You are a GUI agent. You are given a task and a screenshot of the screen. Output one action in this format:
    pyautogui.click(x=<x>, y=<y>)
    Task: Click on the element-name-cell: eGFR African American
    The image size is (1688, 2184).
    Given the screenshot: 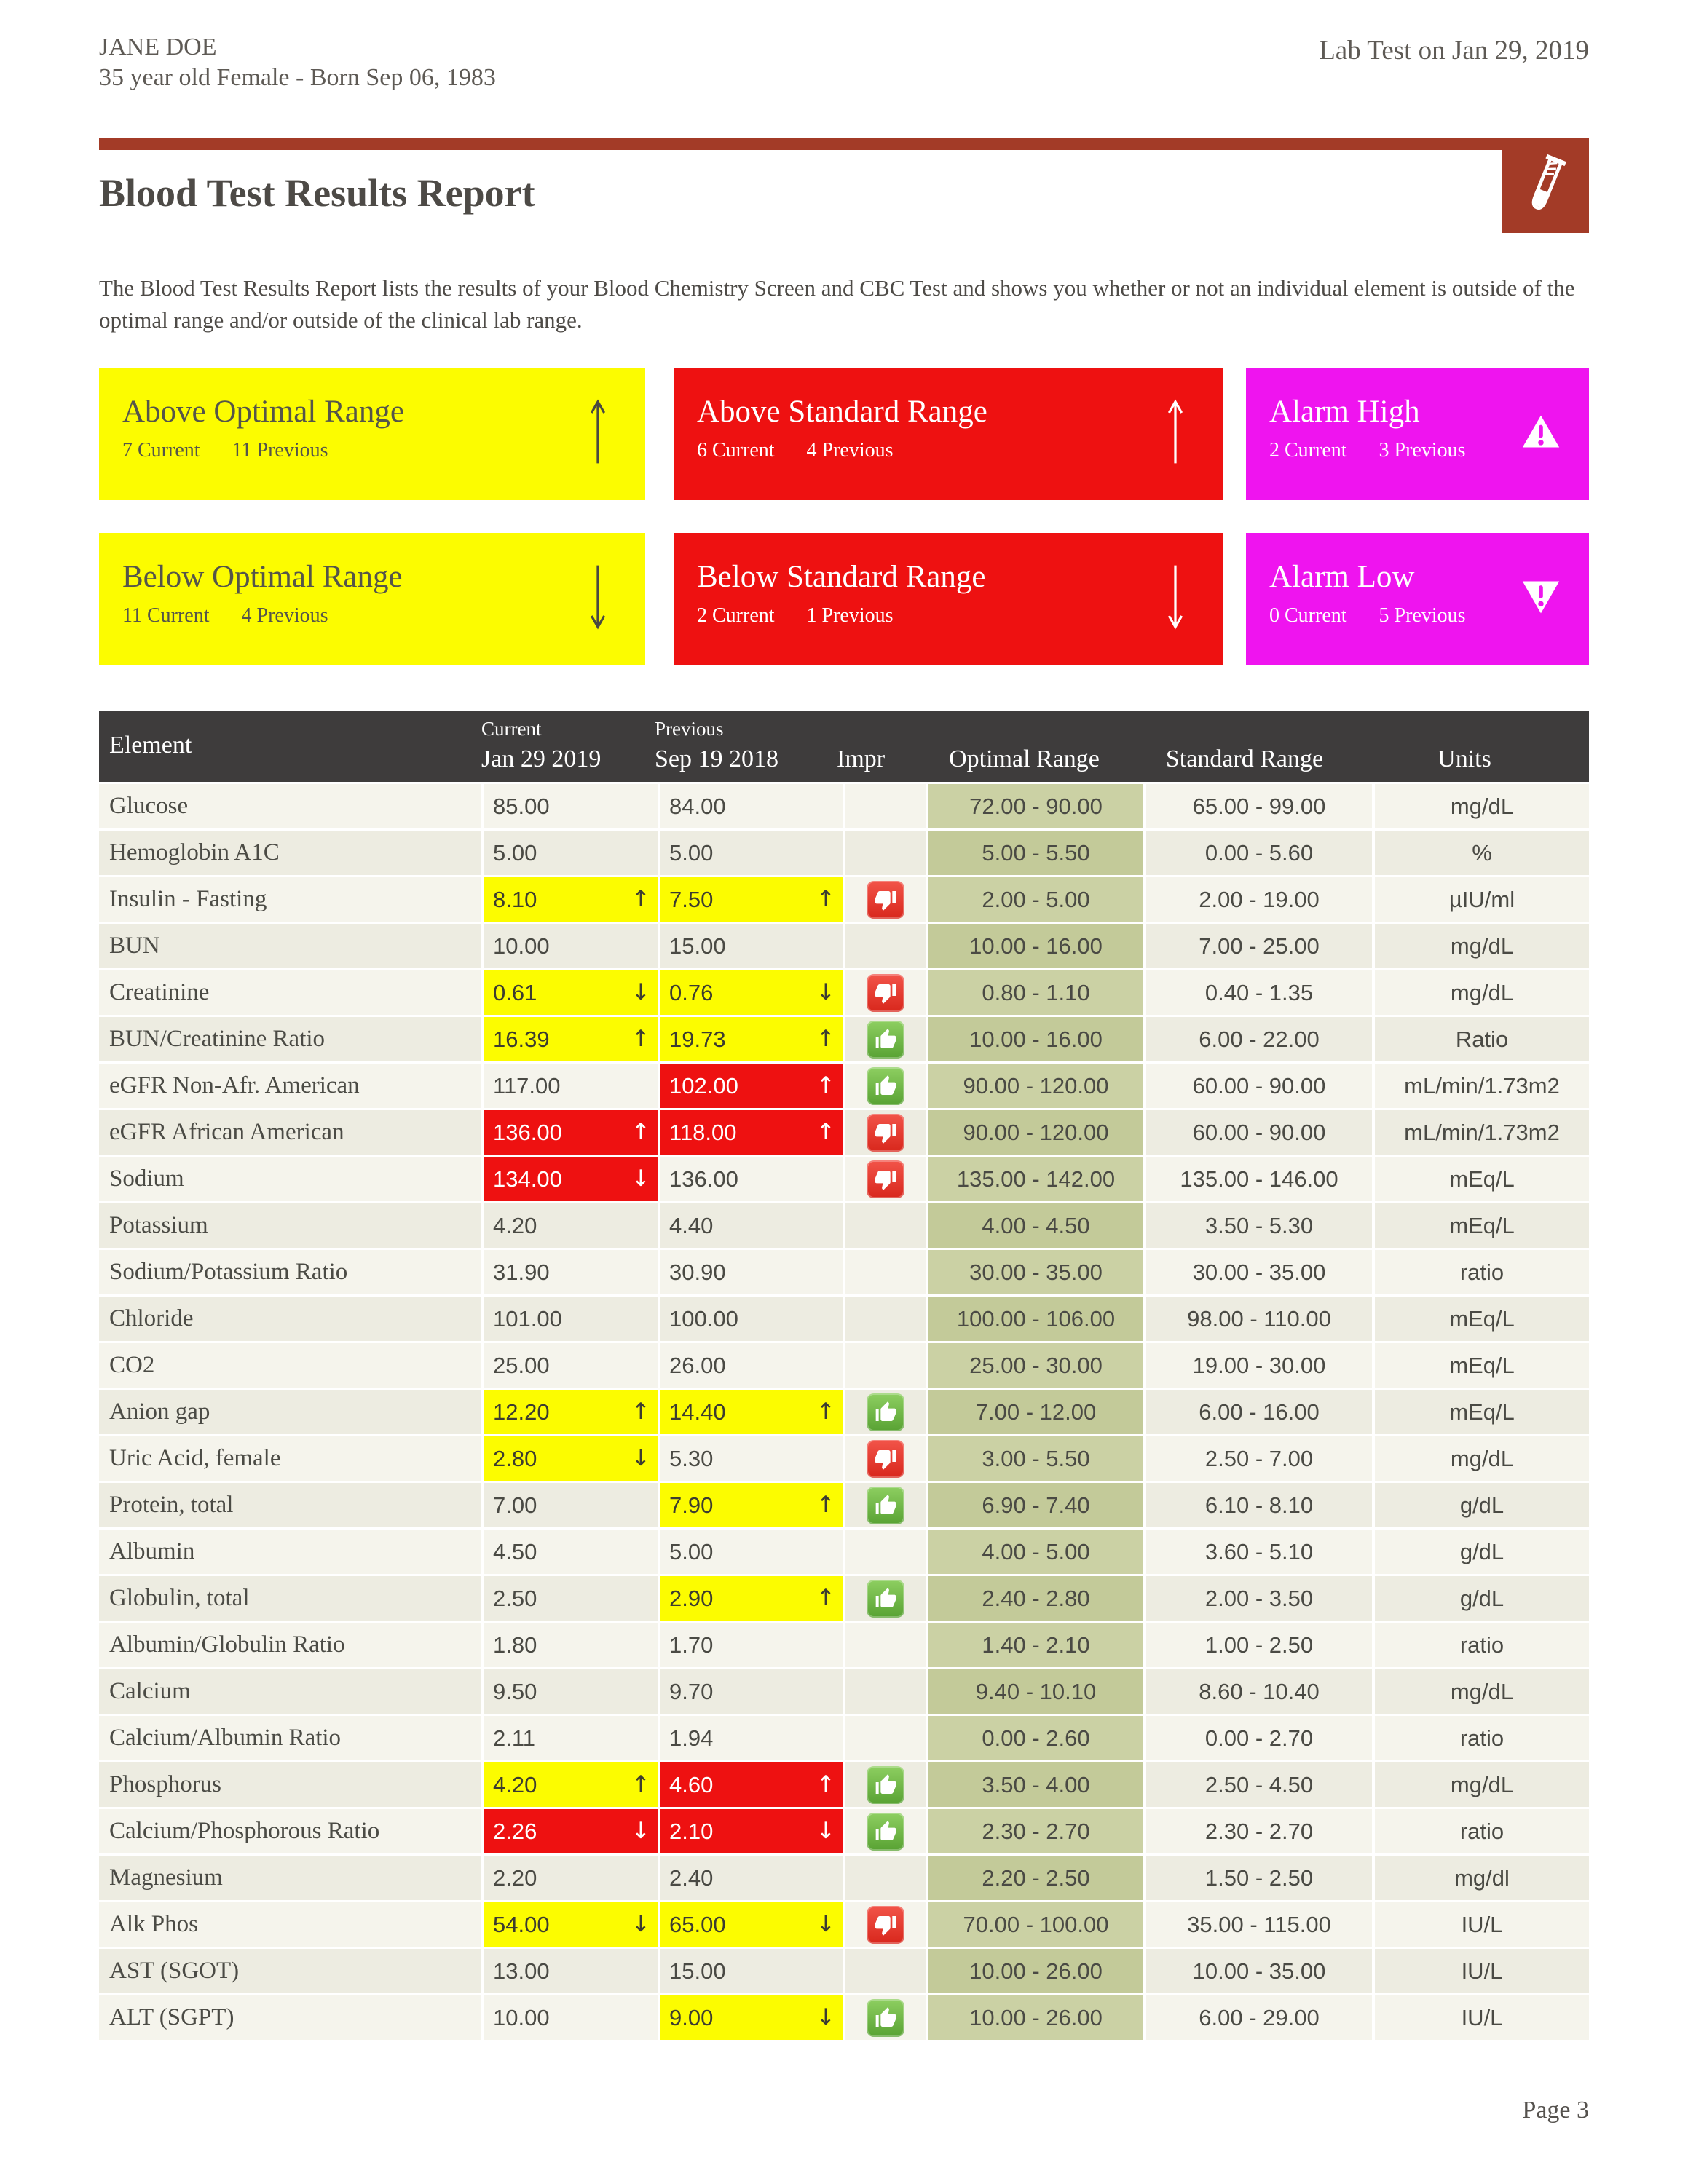 What is the action you would take?
    pyautogui.click(x=290, y=1132)
    